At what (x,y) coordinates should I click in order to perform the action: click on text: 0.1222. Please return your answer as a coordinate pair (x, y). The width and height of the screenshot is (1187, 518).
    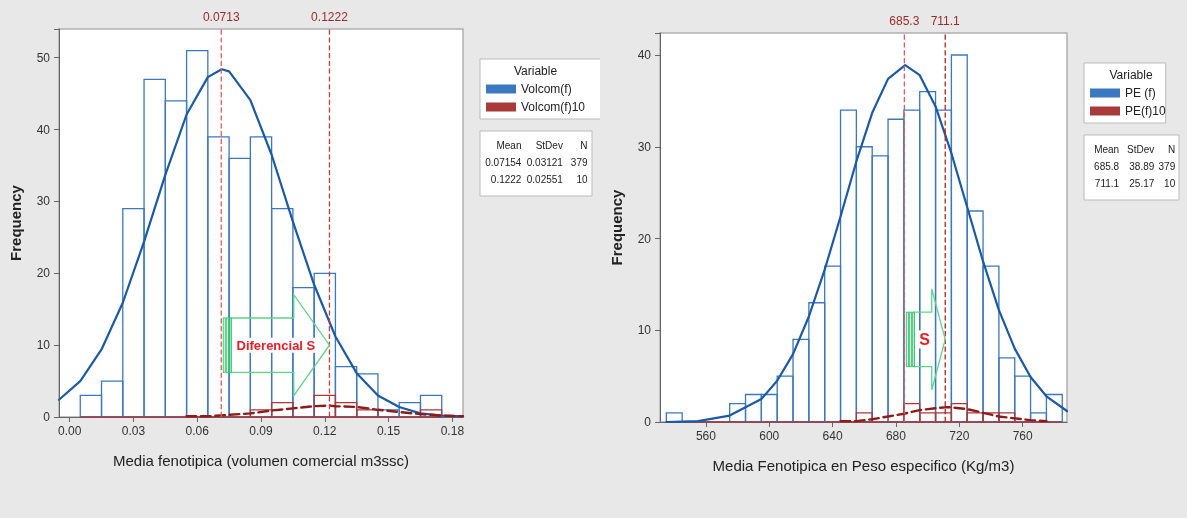
    Looking at the image, I should click on (506, 179).